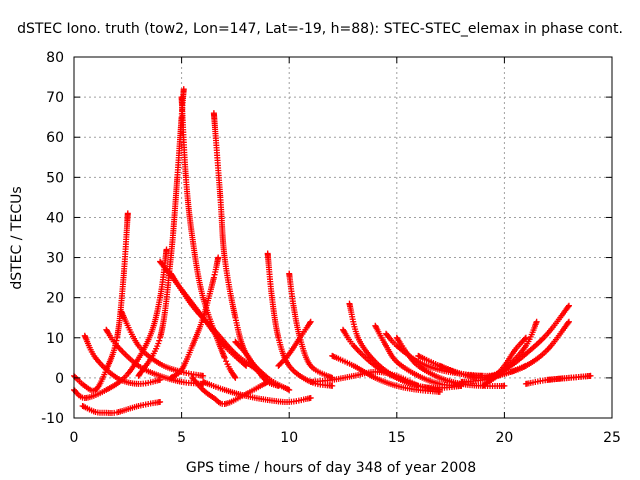 The height and width of the screenshot is (480, 640). I want to click on series-arc15, so click(300, 319).